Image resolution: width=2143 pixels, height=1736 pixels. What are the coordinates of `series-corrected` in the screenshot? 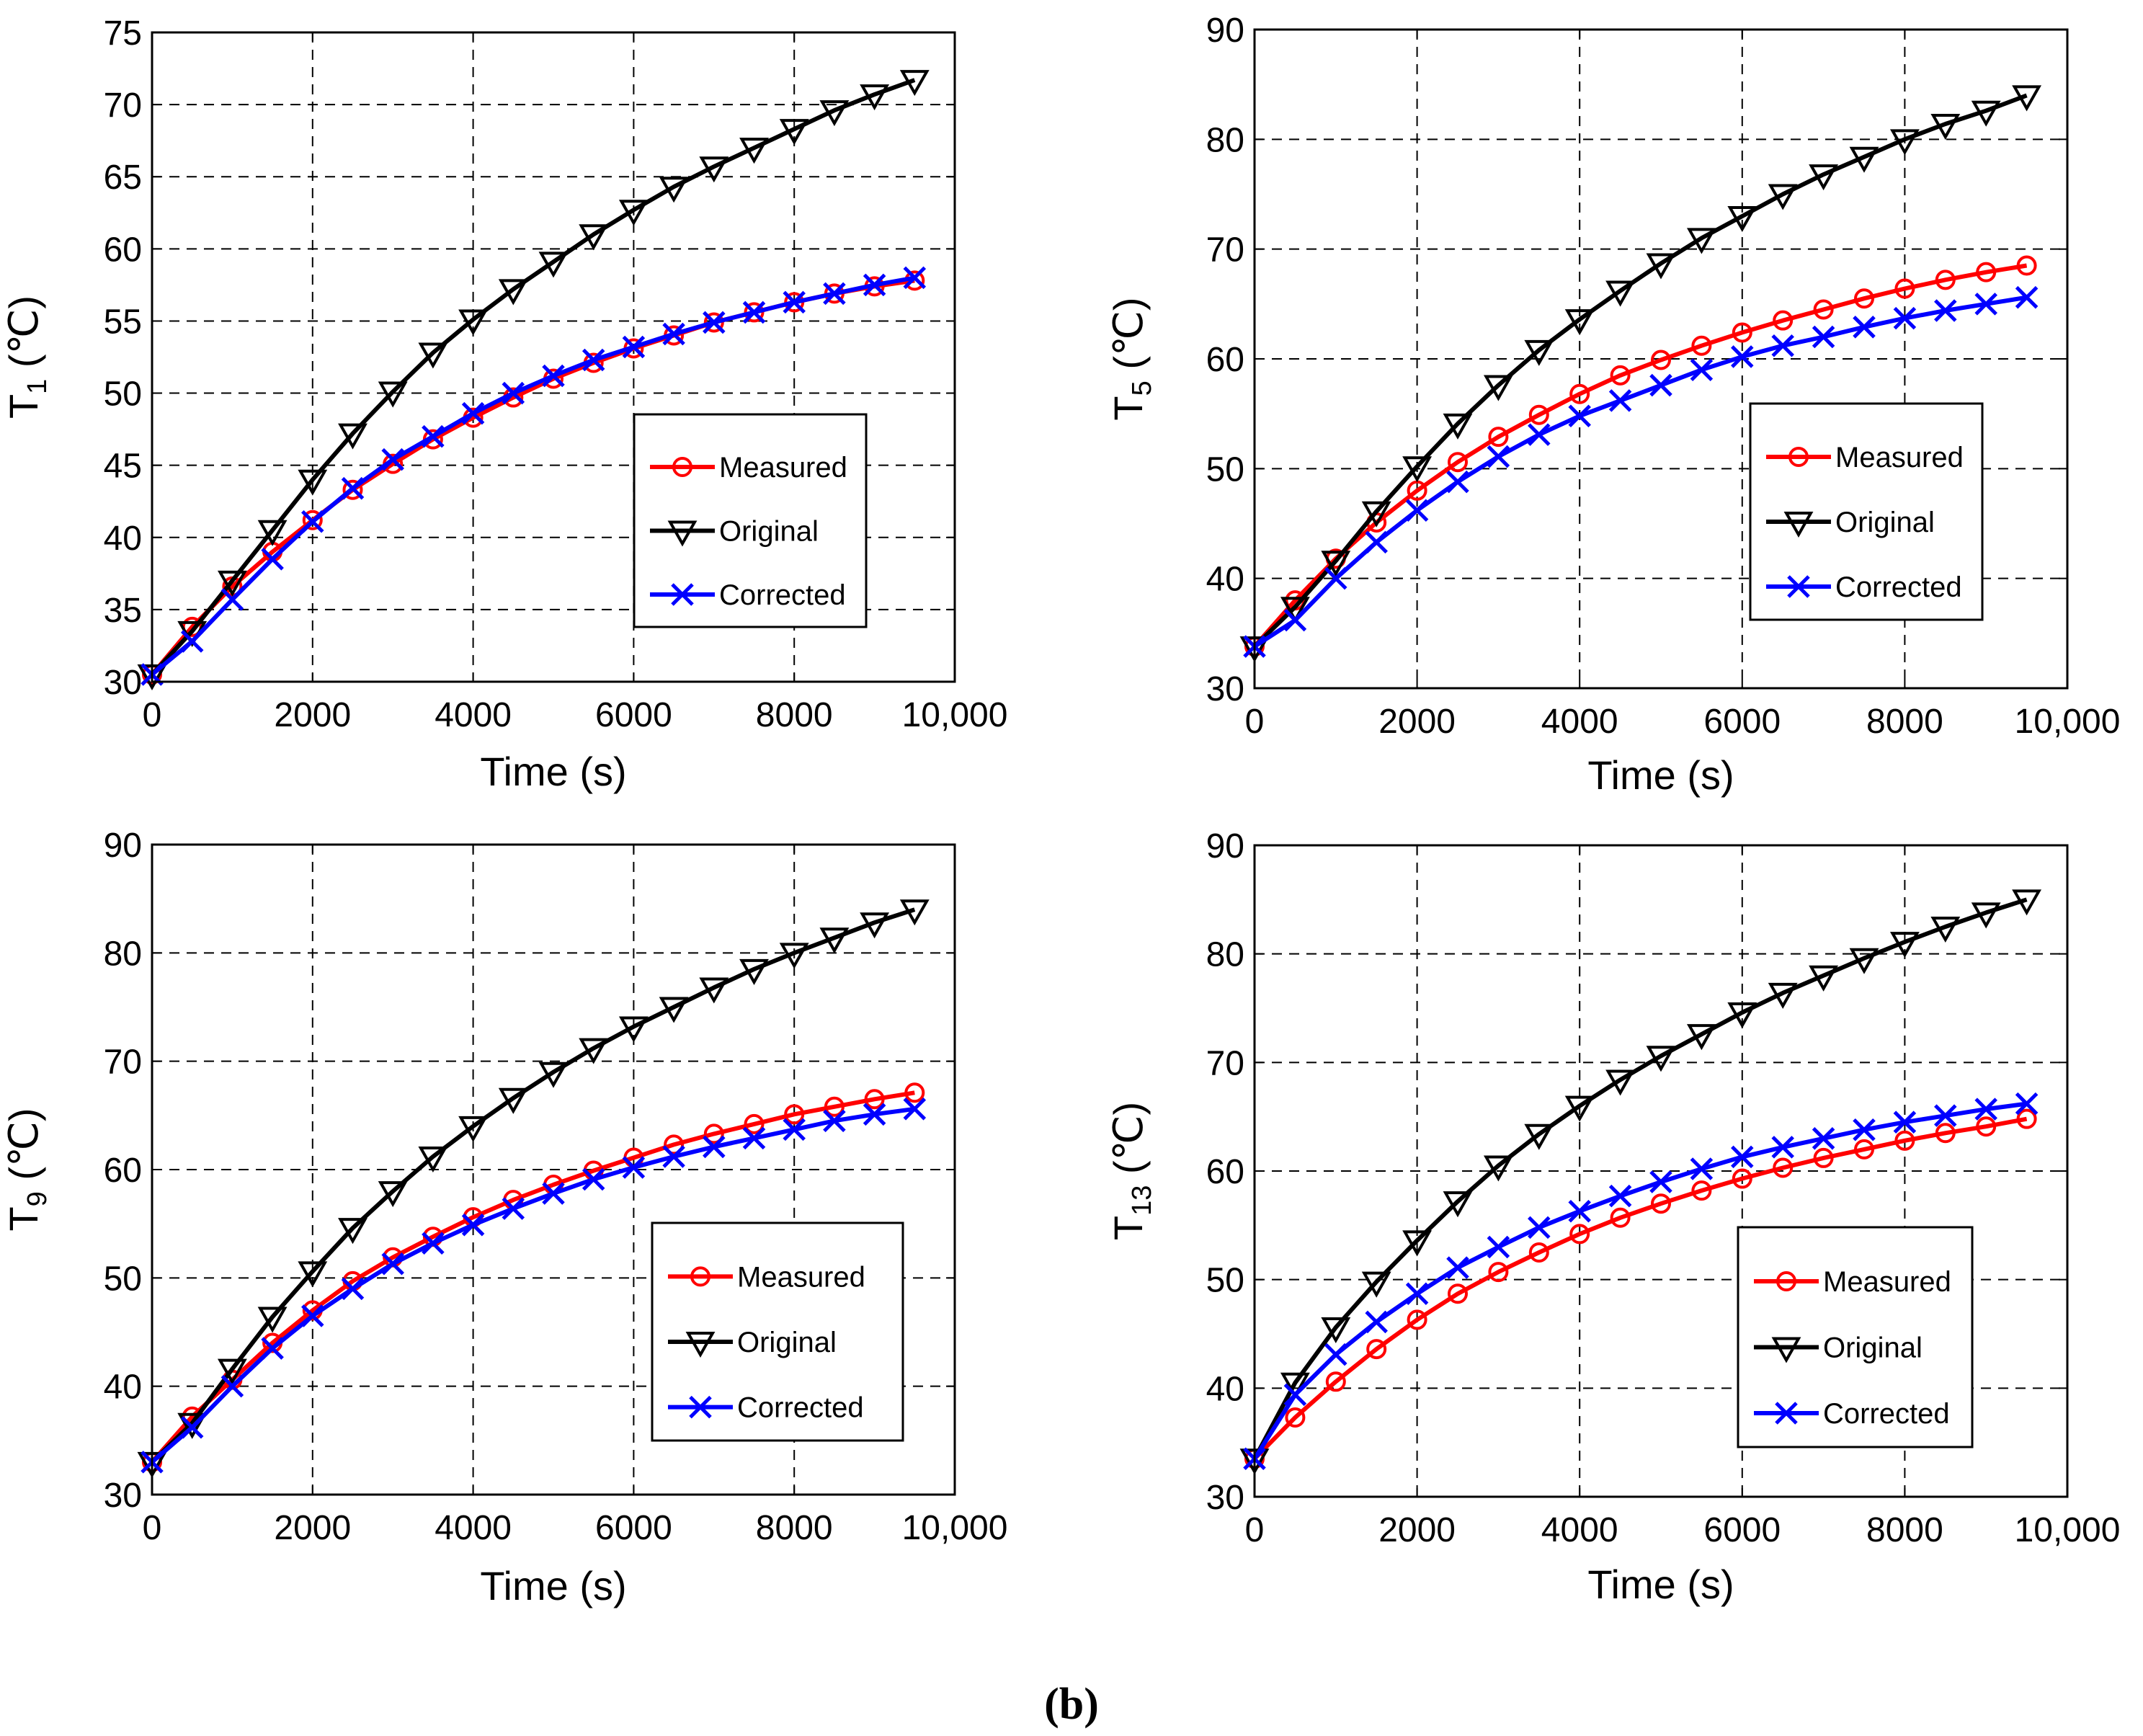 It's located at (534, 1286).